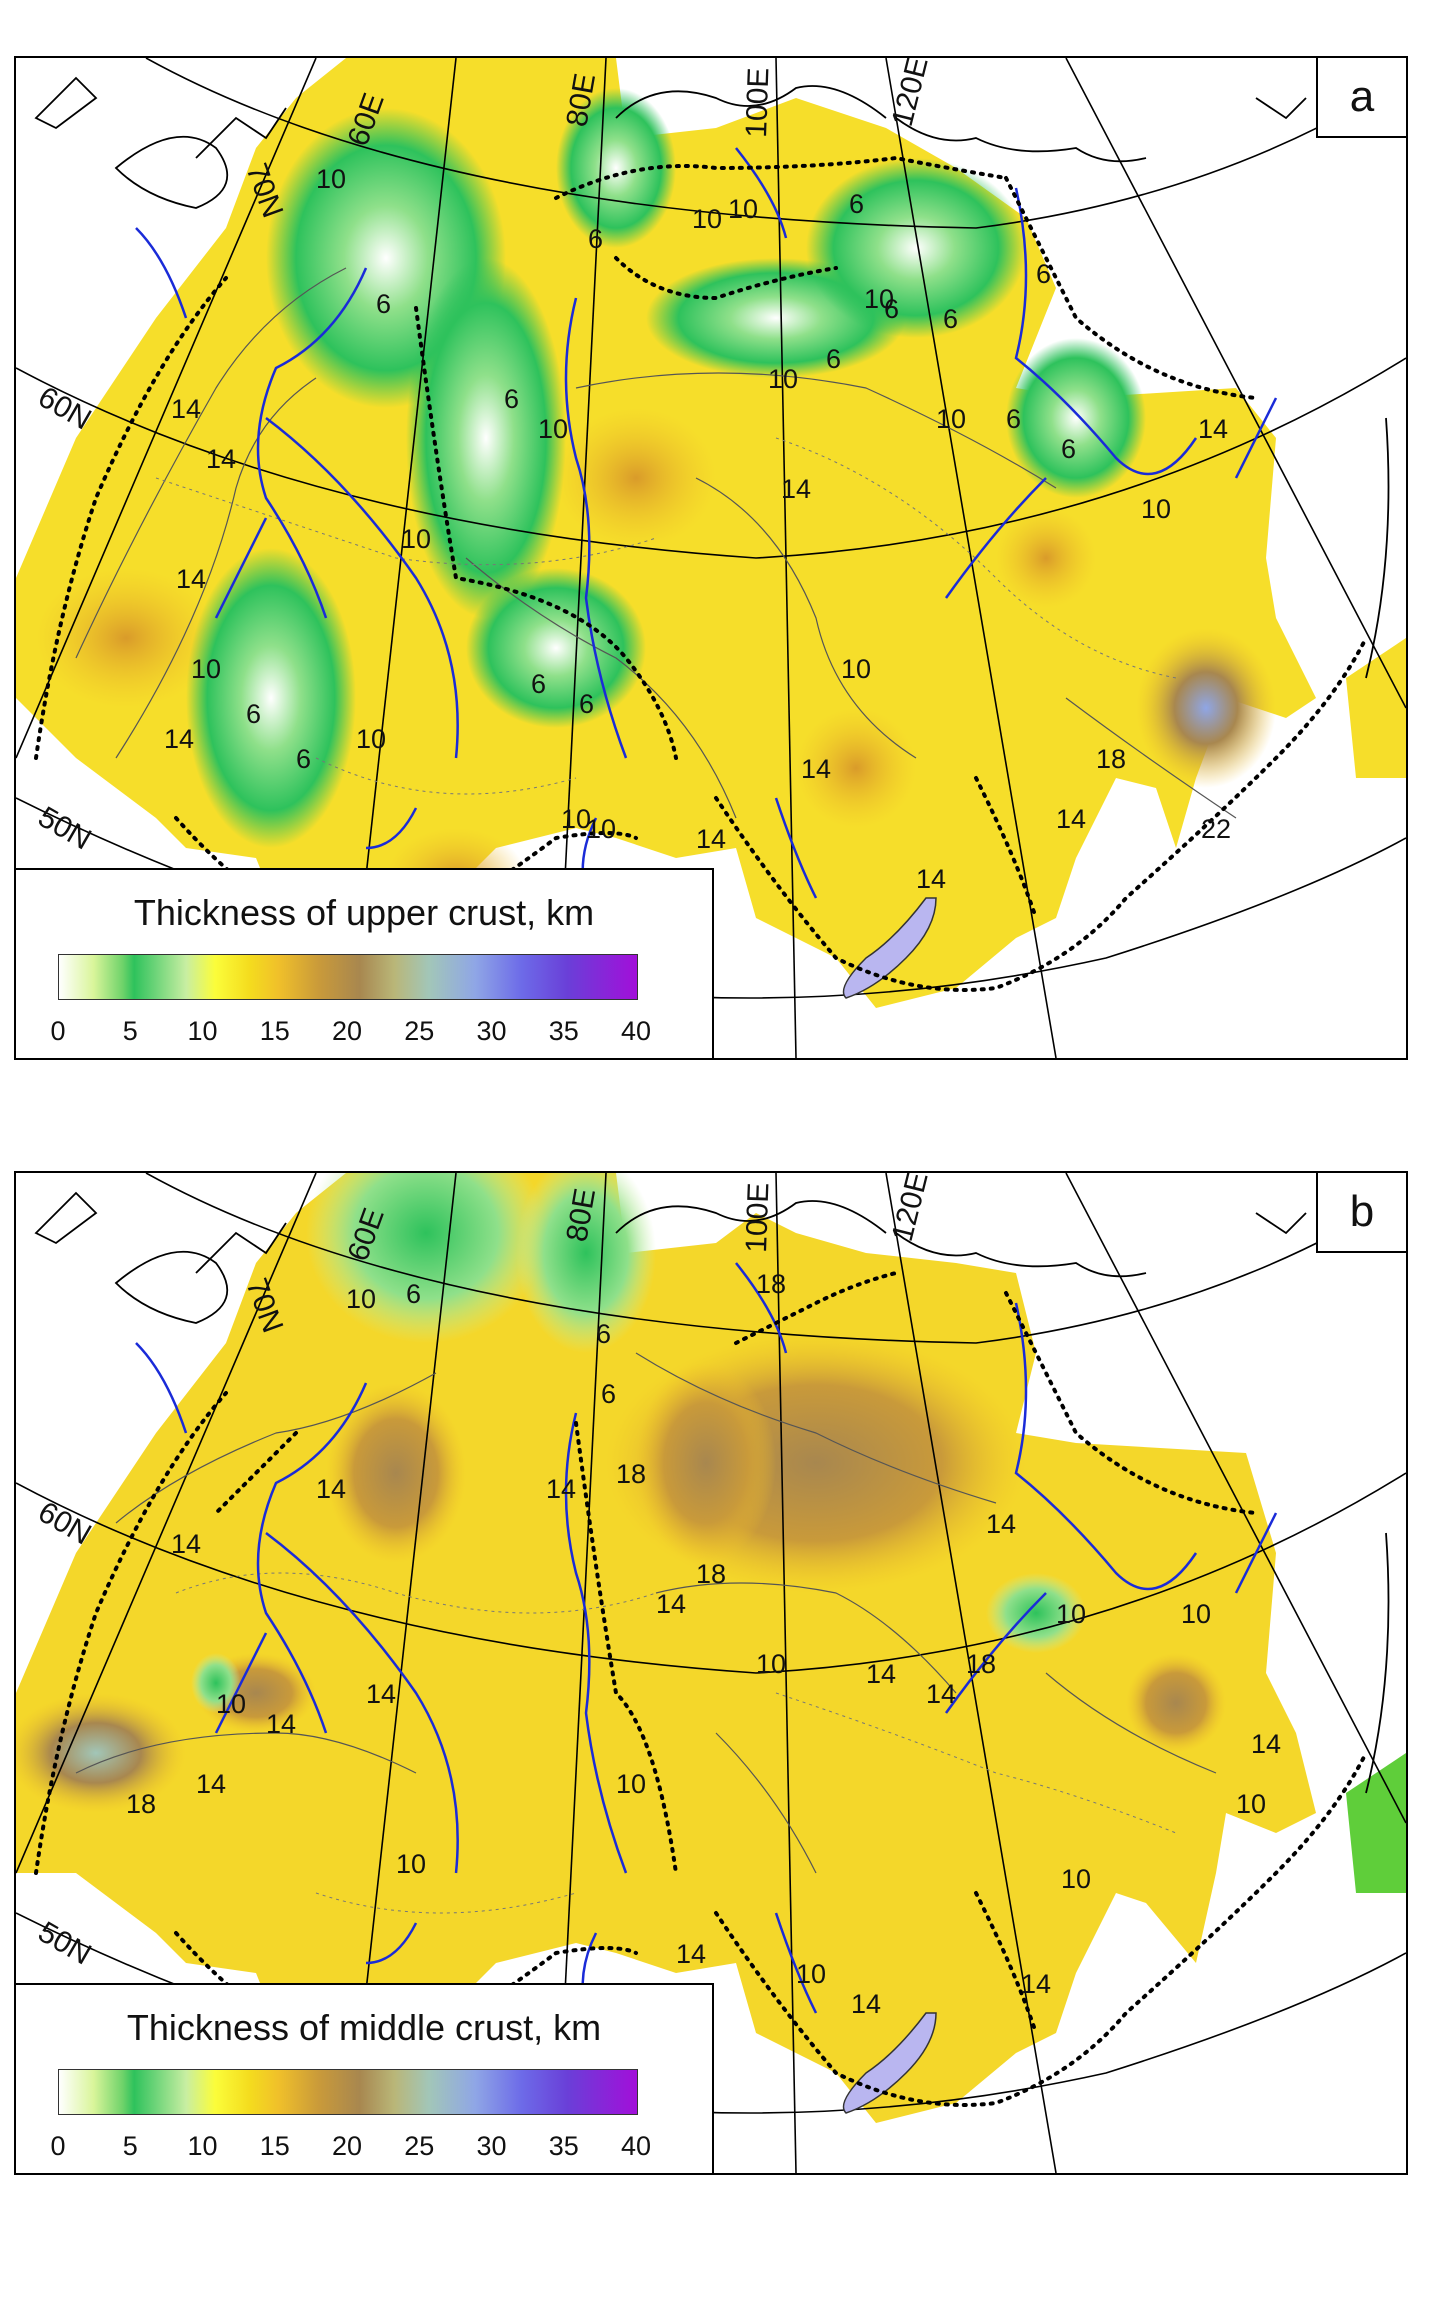 The height and width of the screenshot is (2307, 1446). What do you see at coordinates (1361, 98) in the screenshot?
I see `panel-letter-a: a` at bounding box center [1361, 98].